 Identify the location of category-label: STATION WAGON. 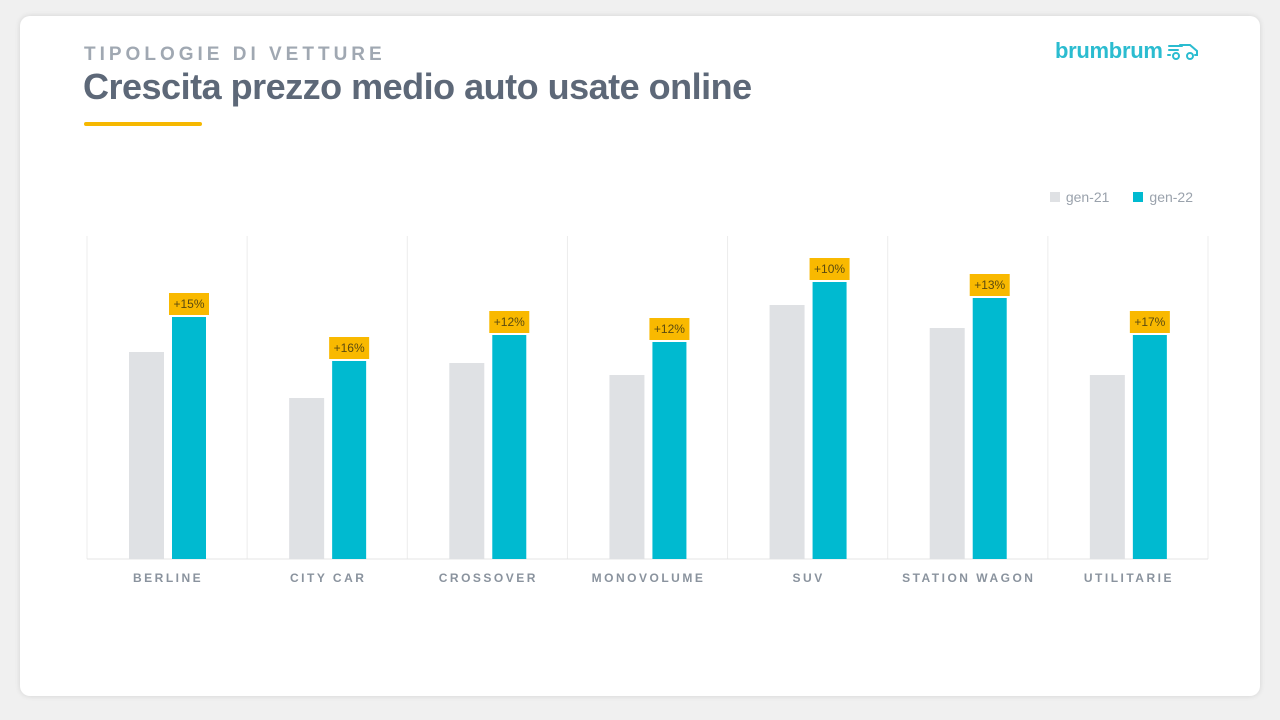
(968, 578).